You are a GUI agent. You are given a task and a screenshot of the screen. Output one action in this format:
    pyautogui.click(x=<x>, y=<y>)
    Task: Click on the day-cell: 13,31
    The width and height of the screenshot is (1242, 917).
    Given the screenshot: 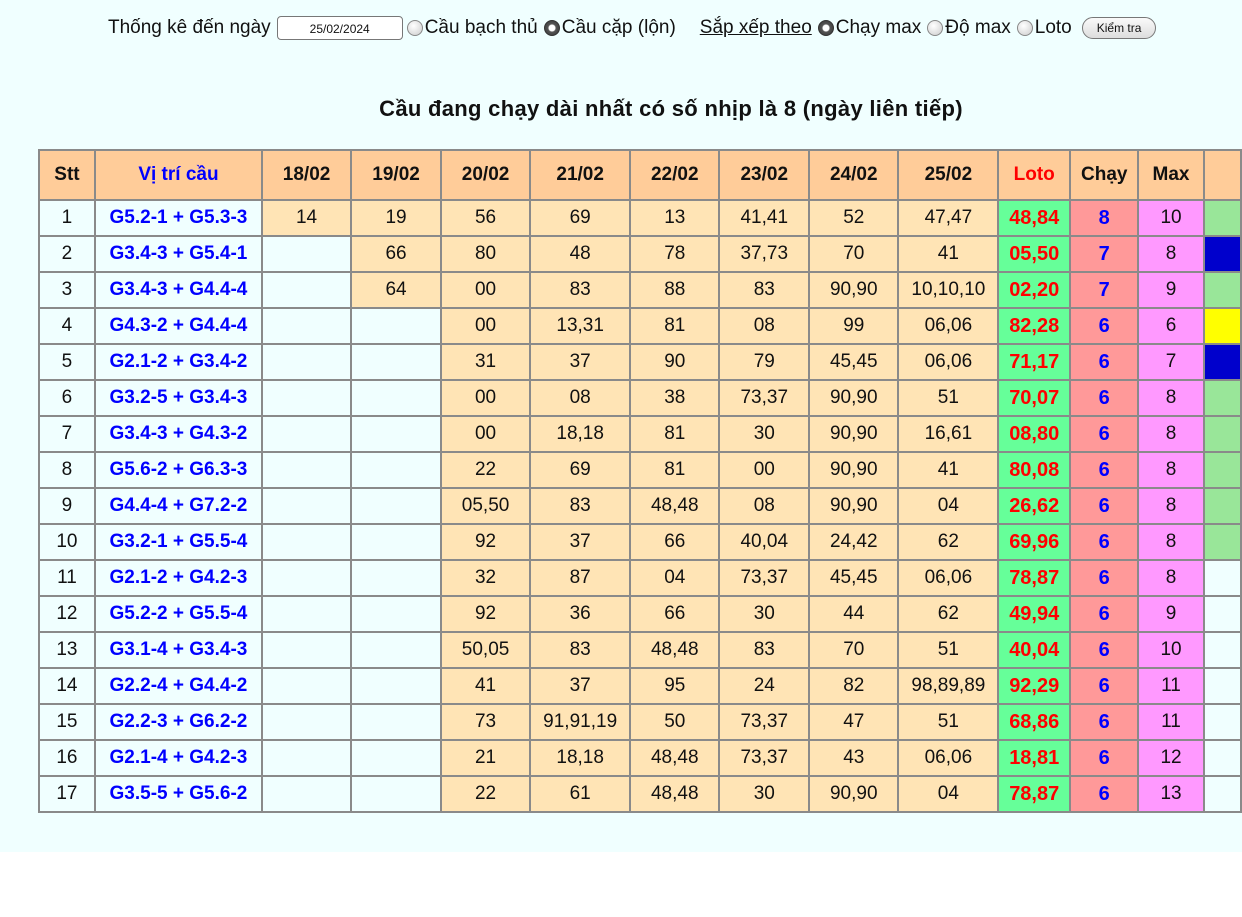 What is the action you would take?
    pyautogui.click(x=580, y=326)
    